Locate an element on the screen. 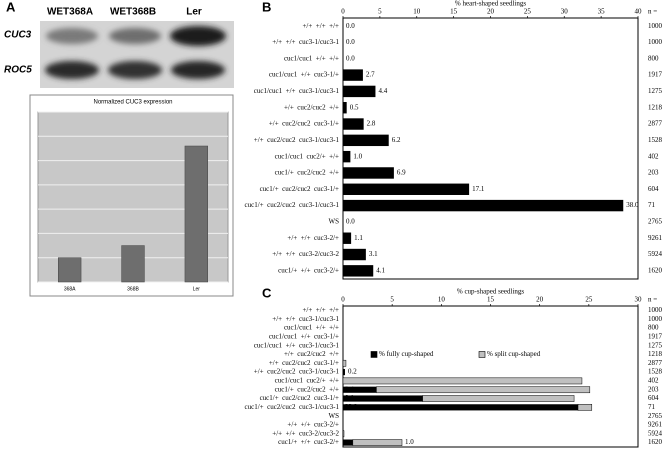 Image resolution: width=664 pixels, height=449 pixels. panel-label: C is located at coordinates (267, 292).